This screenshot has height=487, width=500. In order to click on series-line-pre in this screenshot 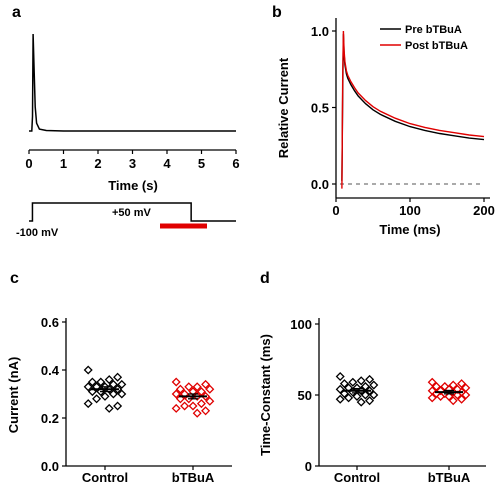, I will do `click(413, 107)`.